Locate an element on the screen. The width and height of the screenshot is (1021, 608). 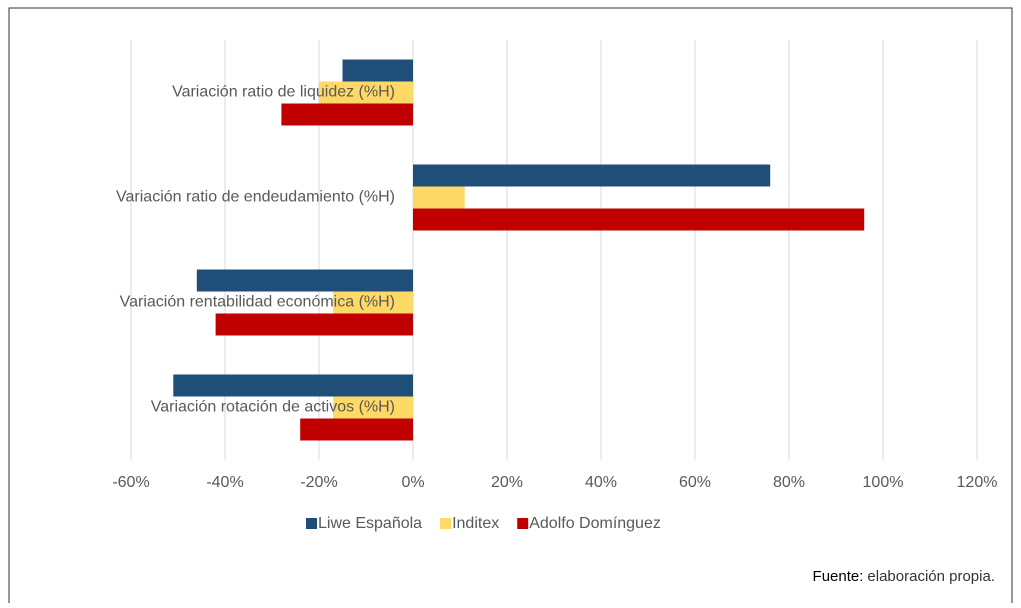
x-tick-label: 60% is located at coordinates (695, 482).